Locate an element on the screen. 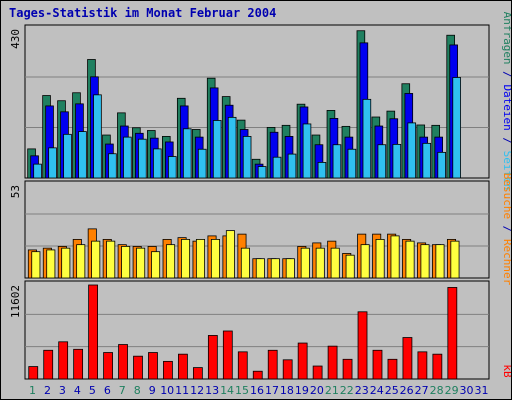 The image size is (512, 400). day-label-20: 20 is located at coordinates (317, 390).